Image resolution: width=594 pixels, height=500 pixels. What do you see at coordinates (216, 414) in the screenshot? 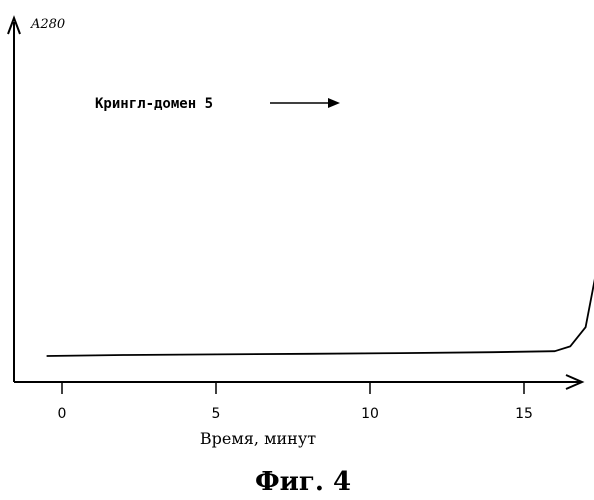
I see `x-tick-label: 5` at bounding box center [216, 414].